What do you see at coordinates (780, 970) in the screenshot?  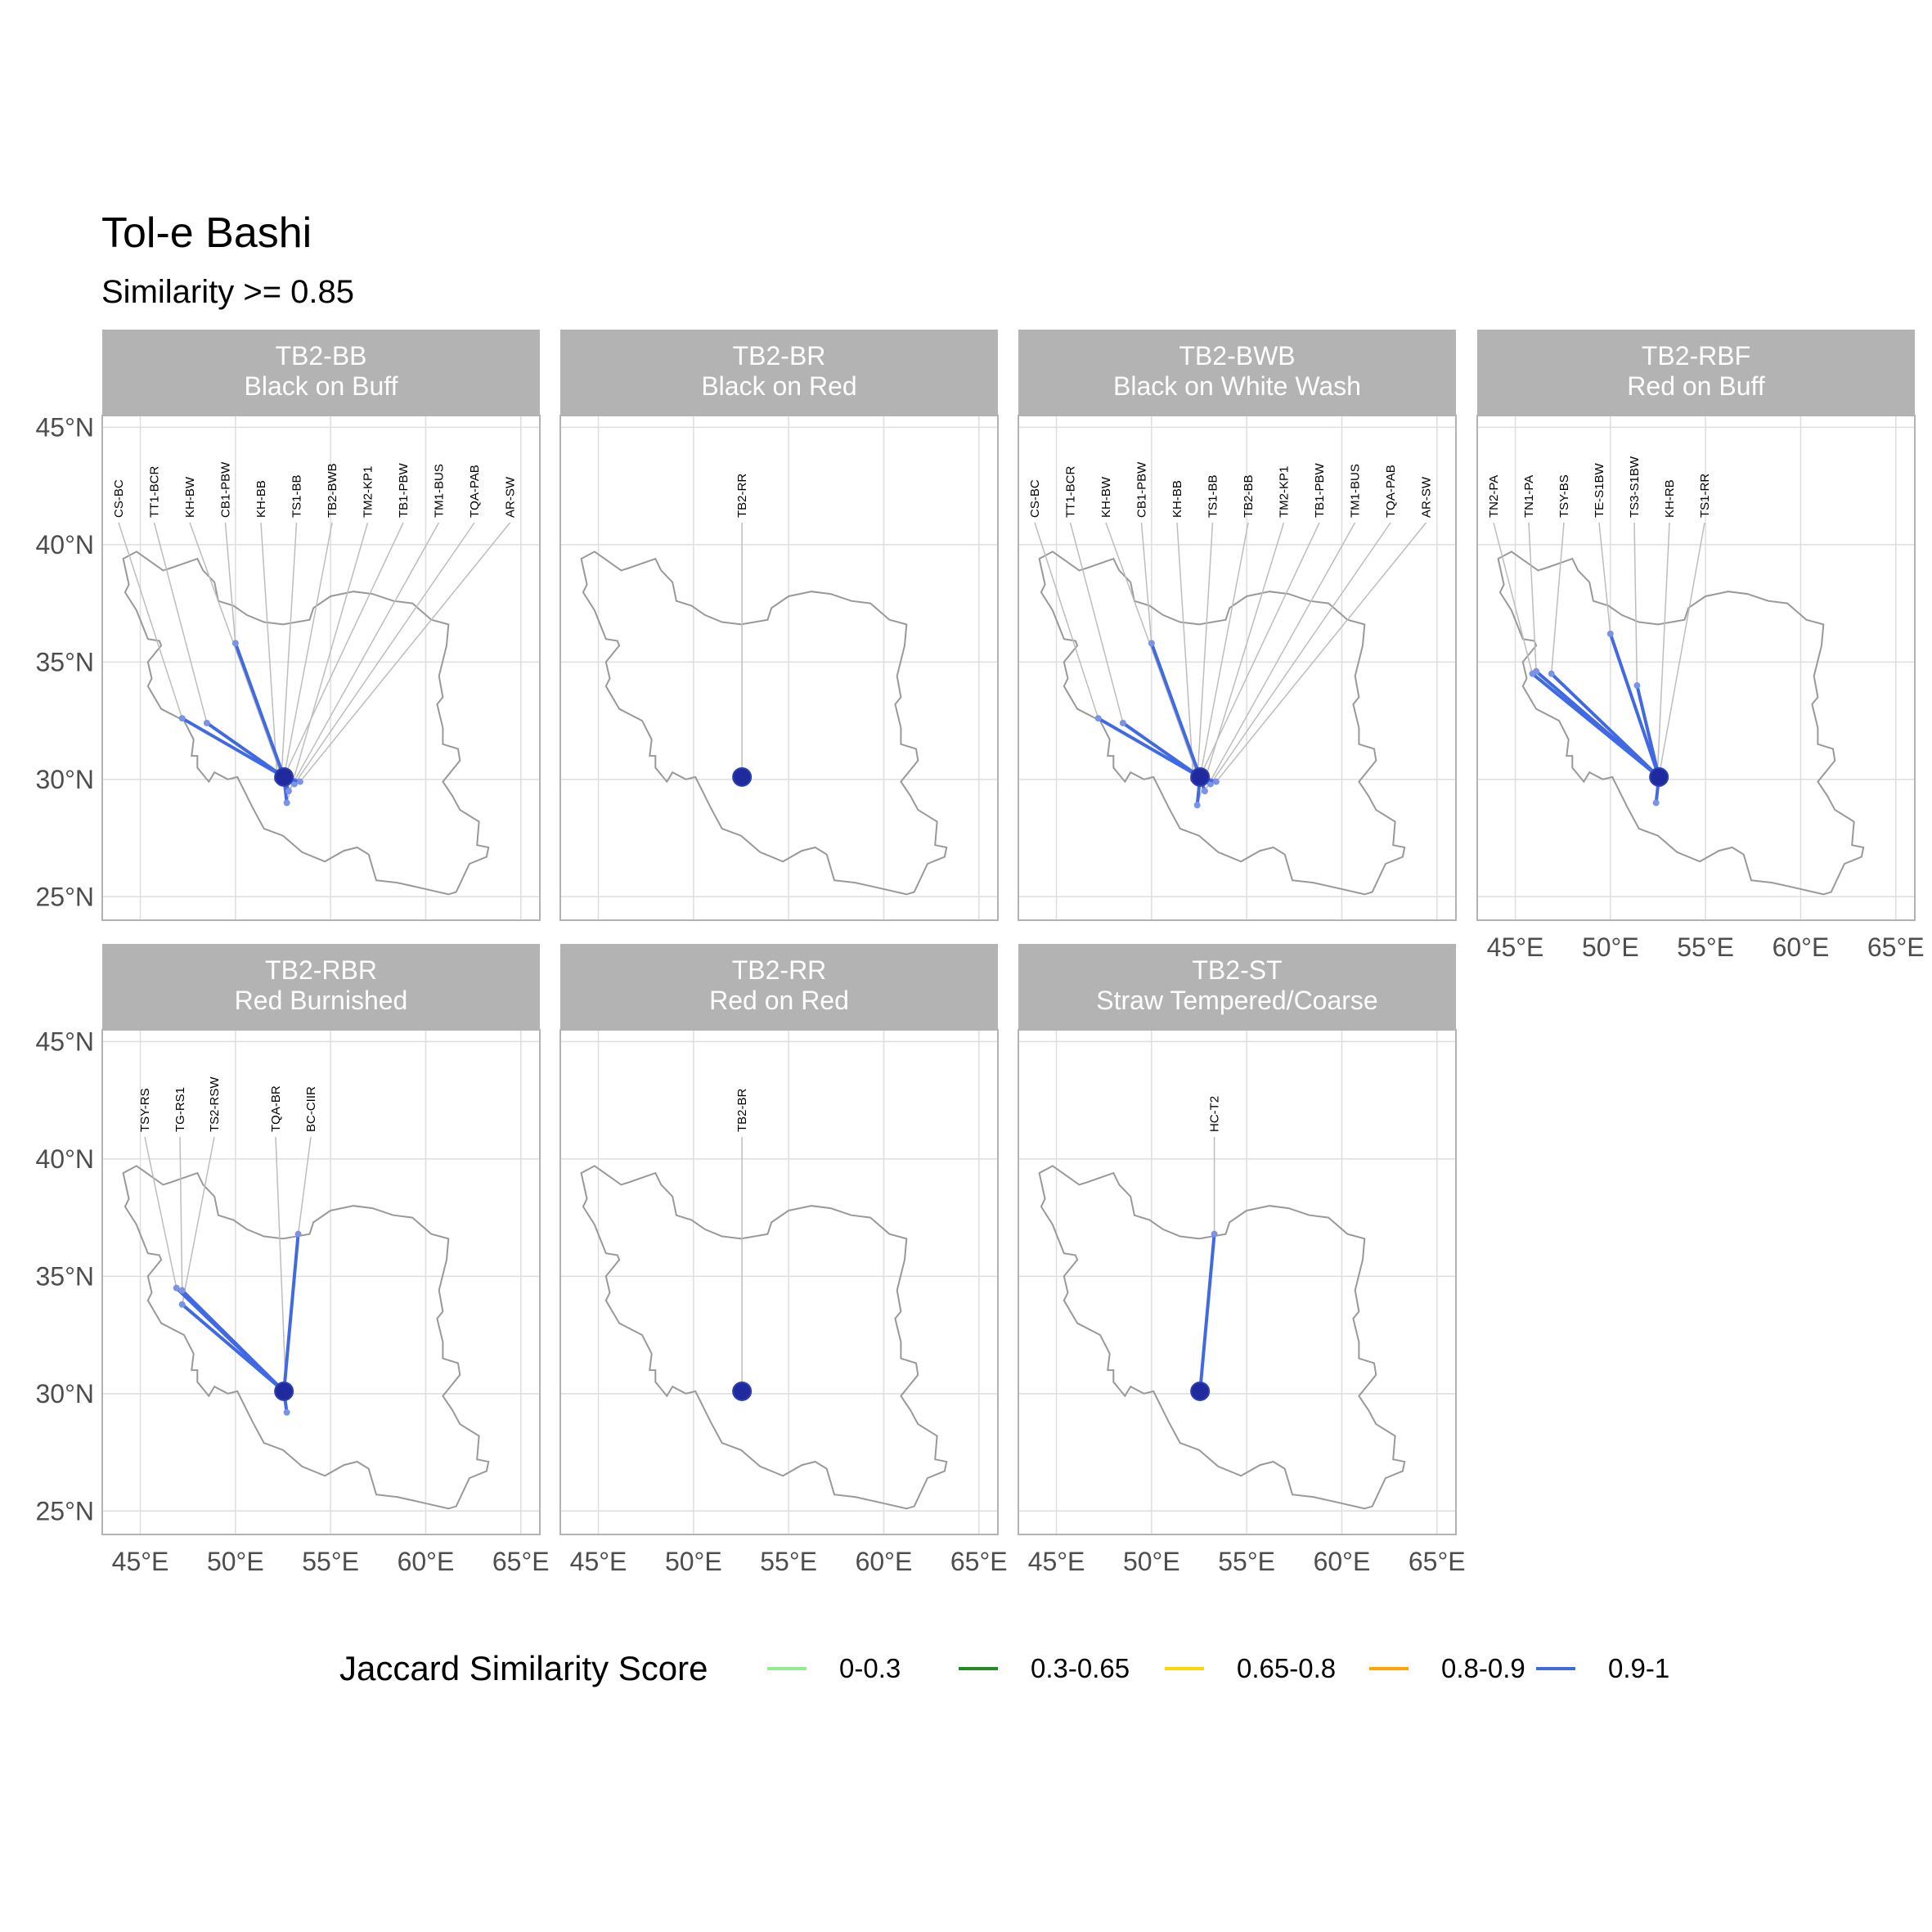 I see `strip-code: TB2-RR` at bounding box center [780, 970].